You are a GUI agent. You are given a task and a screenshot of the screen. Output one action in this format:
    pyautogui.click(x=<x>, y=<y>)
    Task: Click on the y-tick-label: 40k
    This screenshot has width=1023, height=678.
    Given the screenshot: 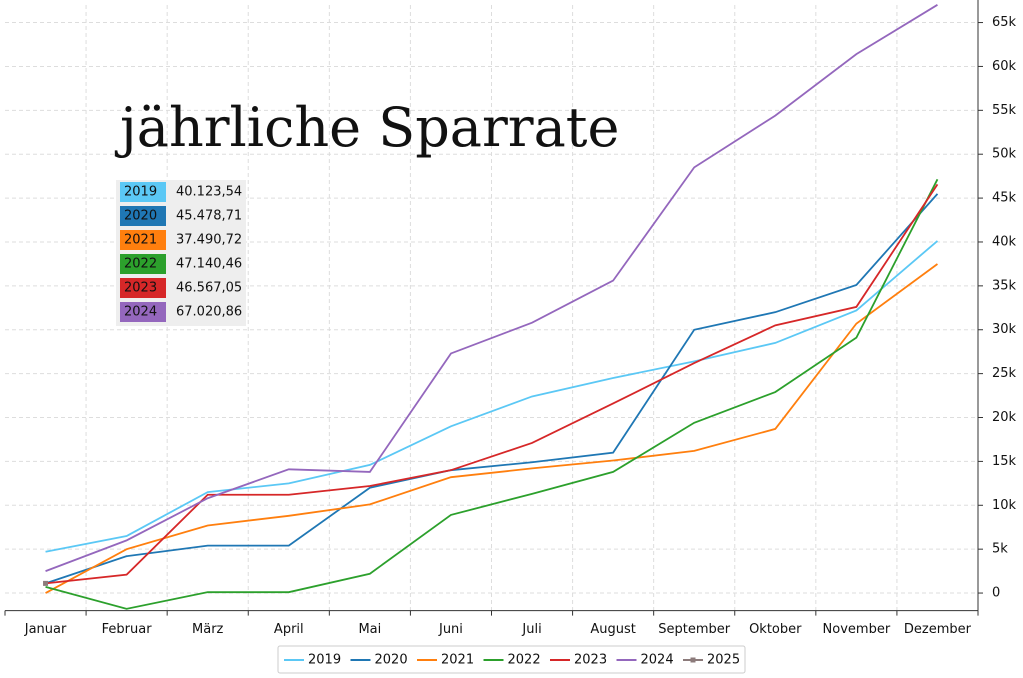 What is the action you would take?
    pyautogui.click(x=1004, y=241)
    